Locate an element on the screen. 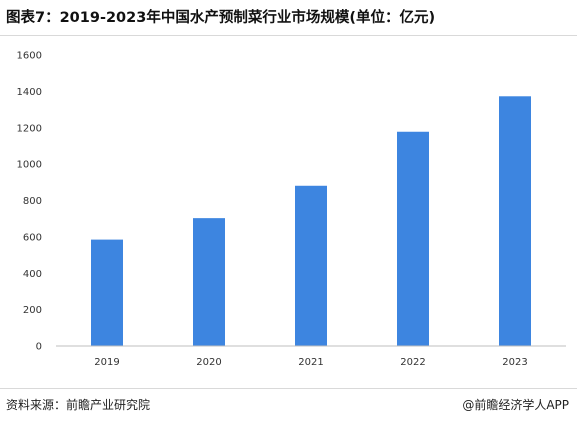 The width and height of the screenshot is (577, 425). bar-2022 is located at coordinates (413, 238).